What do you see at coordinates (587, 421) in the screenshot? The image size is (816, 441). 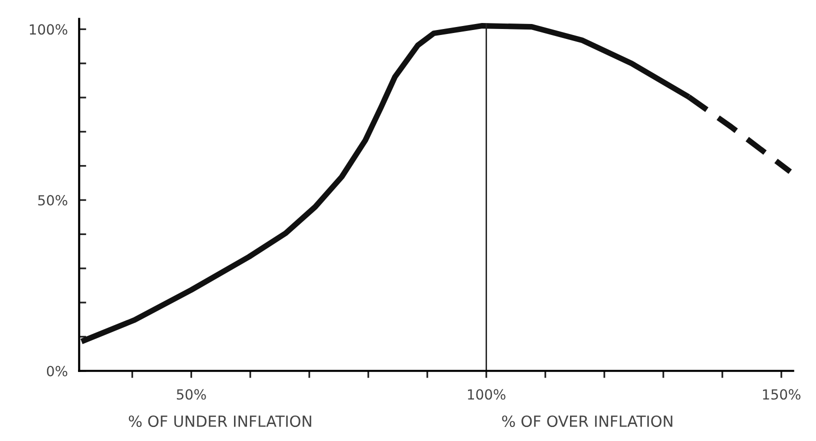 I see `text: % OF OVER INFLATION` at bounding box center [587, 421].